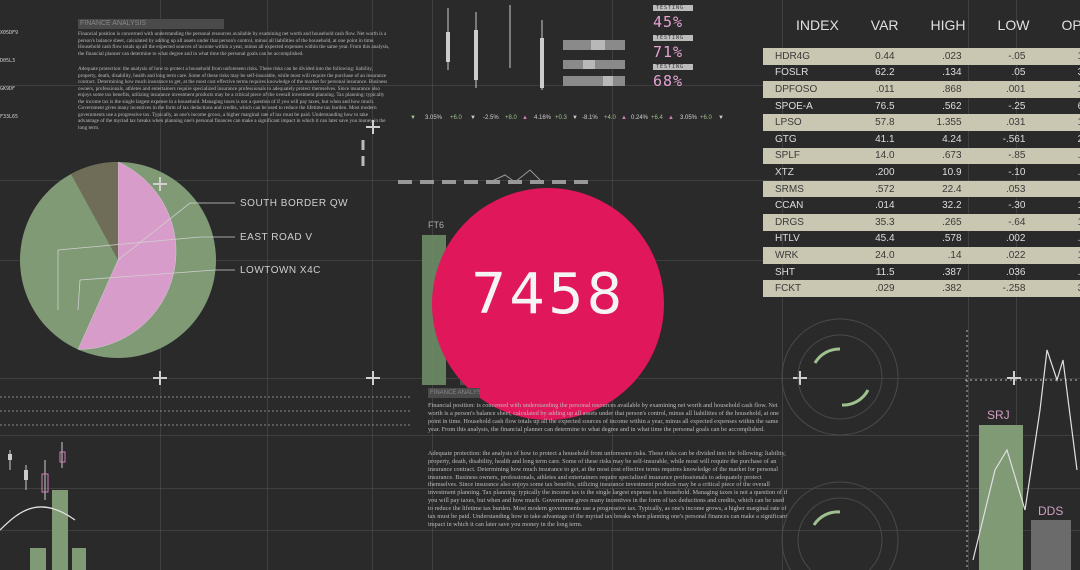  What do you see at coordinates (952, 106) in the screenshot?
I see `table-cell: .562` at bounding box center [952, 106].